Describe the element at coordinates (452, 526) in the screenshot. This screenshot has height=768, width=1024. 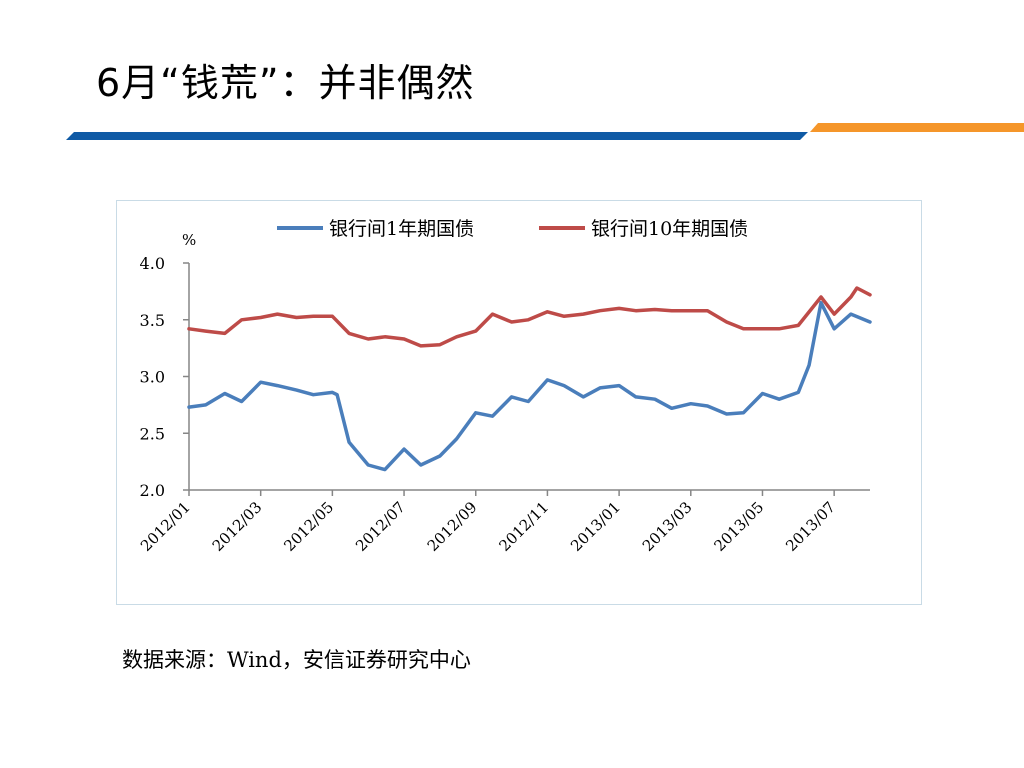
I see `x-tick-label: 2012/09` at that location.